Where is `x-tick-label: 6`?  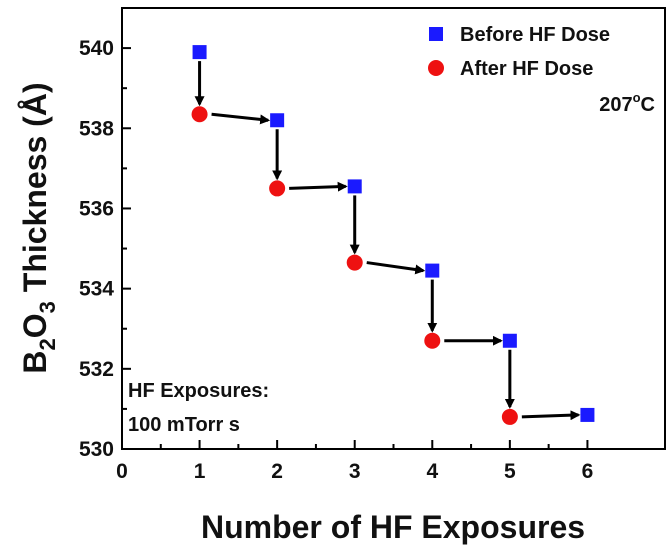 x-tick-label: 6 is located at coordinates (588, 471).